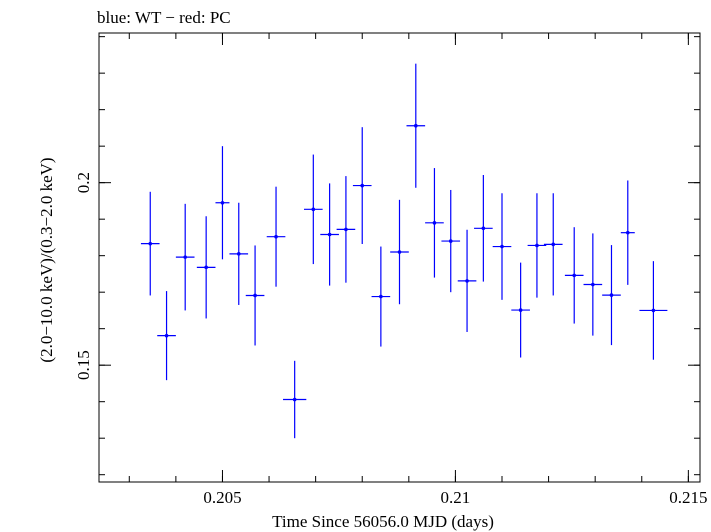  Describe the element at coordinates (222, 497) in the screenshot. I see `x-tick-label: 0.205` at that location.